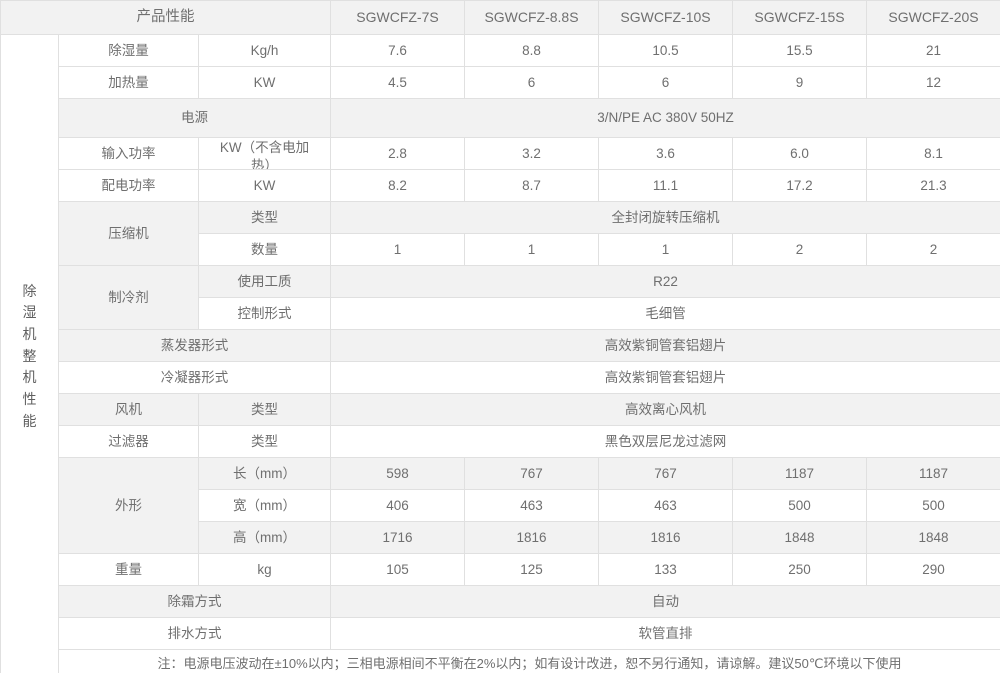  Describe the element at coordinates (665, 17) in the screenshot. I see `model-column-3: SGWCFZ-10S` at that location.